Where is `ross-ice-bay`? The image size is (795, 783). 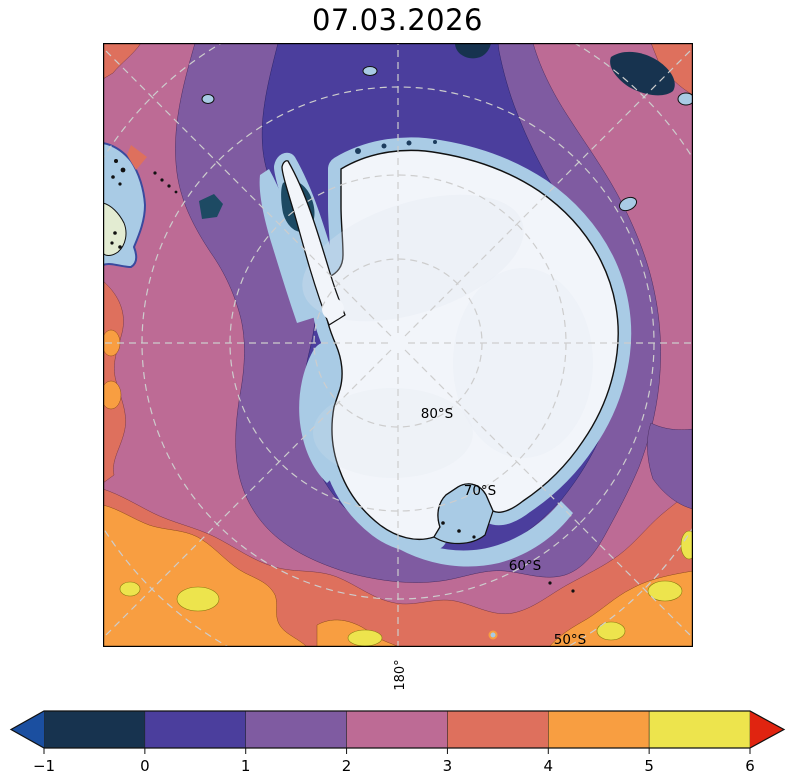 ross-ice-bay is located at coordinates (463, 514).